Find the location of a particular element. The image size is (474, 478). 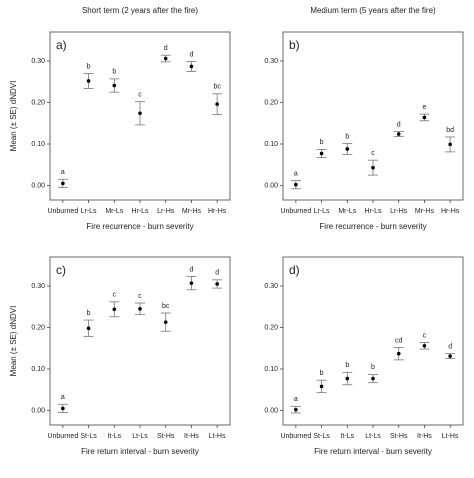

x-tick-label: It-Ls is located at coordinates (114, 436).